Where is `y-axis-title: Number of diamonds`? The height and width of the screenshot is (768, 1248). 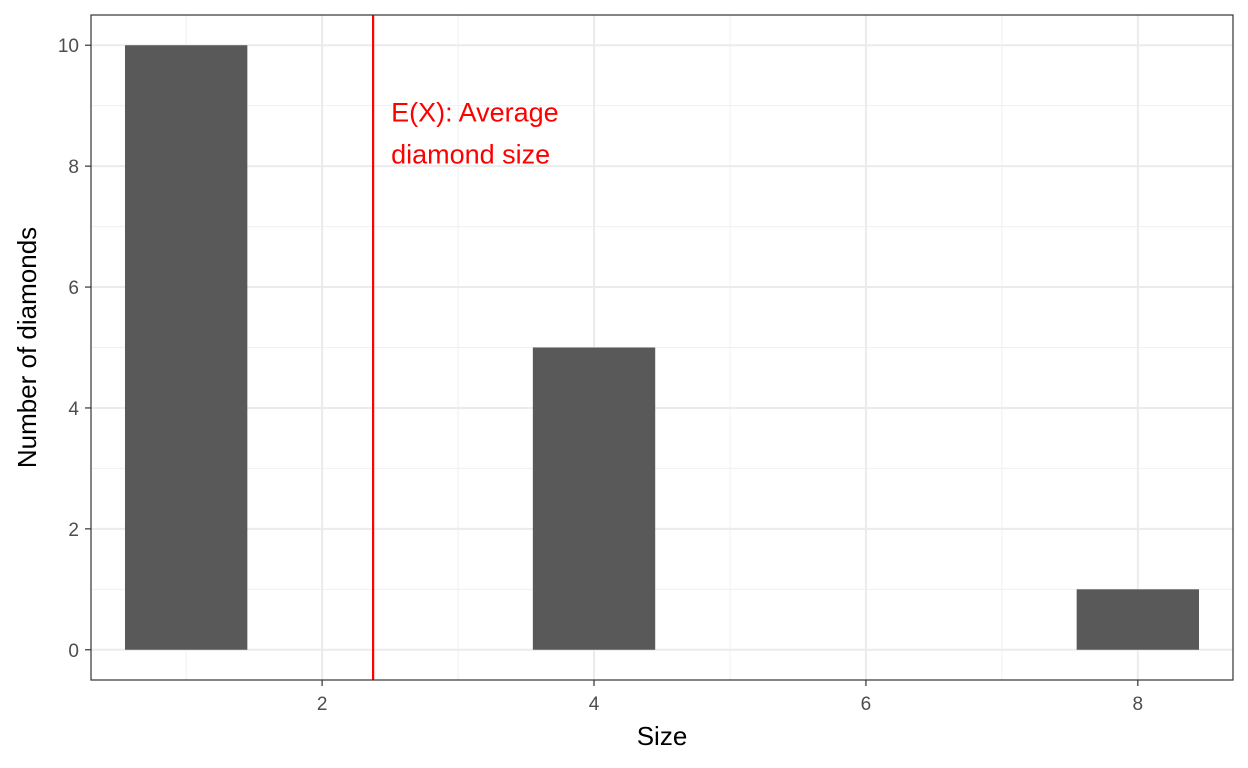 y-axis-title: Number of diamonds is located at coordinates (27, 347).